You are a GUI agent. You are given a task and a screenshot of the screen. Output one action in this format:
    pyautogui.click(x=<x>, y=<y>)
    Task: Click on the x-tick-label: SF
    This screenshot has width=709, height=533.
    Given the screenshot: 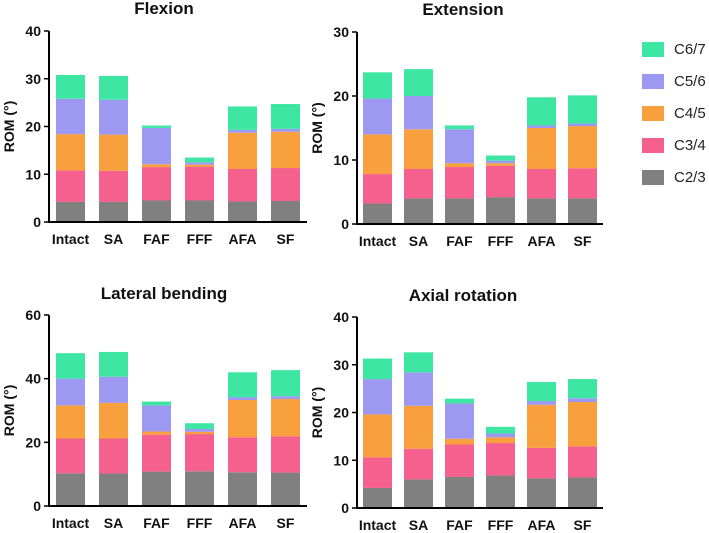 What is the action you would take?
    pyautogui.click(x=583, y=241)
    